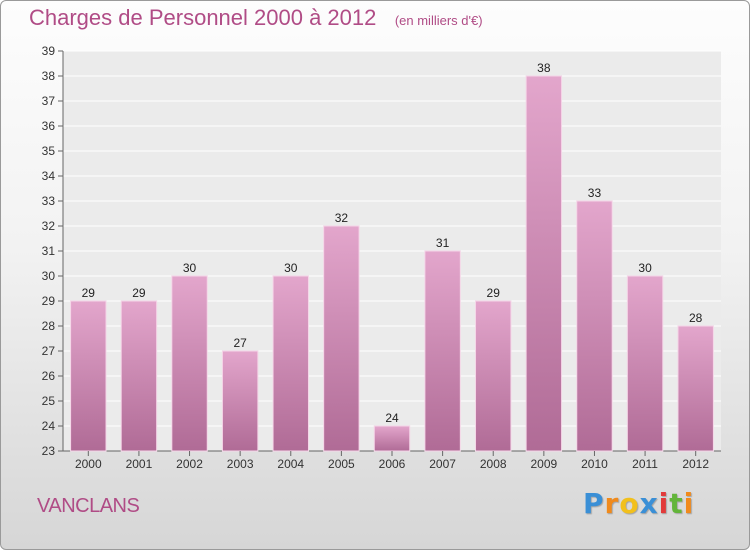 This screenshot has width=750, height=550. Describe the element at coordinates (649, 503) in the screenshot. I see `logo-letter: x` at that location.